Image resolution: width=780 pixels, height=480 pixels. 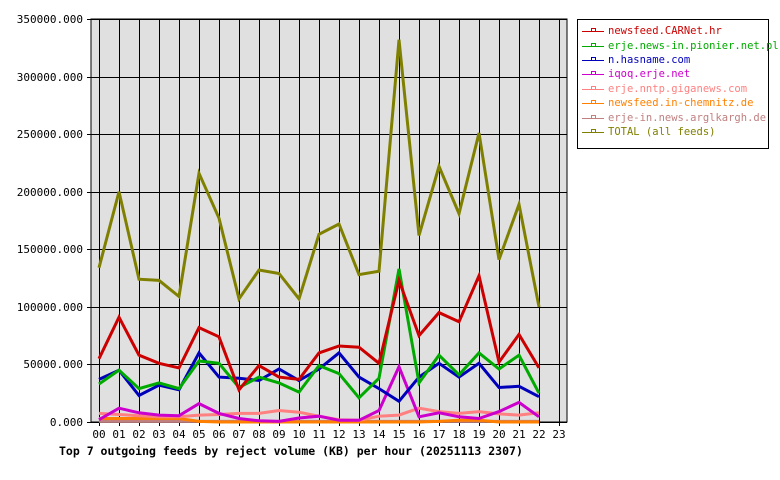 What do you see at coordinates (498, 434) in the screenshot?
I see `x-tick-label: 20` at bounding box center [498, 434].